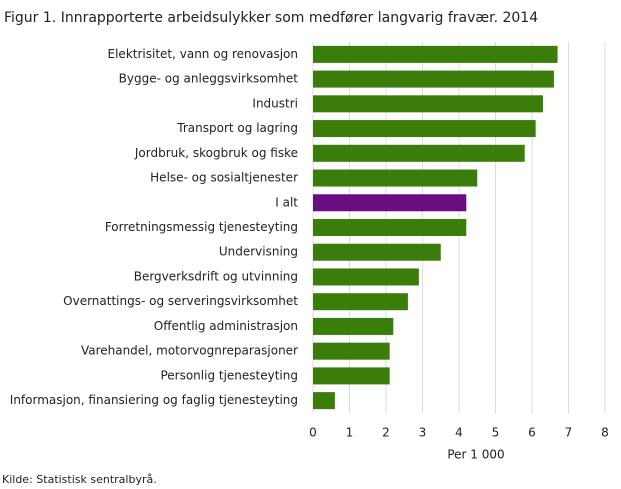 This screenshot has width=621, height=489. I want to click on y-tick-label: Industri, so click(275, 103).